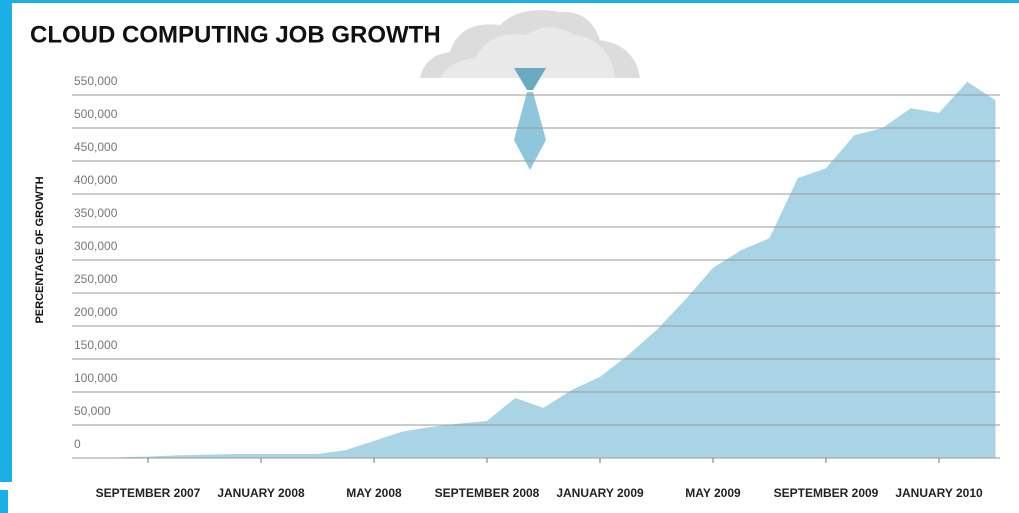 This screenshot has height=513, width=1019. Describe the element at coordinates (6, 241) in the screenshot. I see `frame-left` at that location.